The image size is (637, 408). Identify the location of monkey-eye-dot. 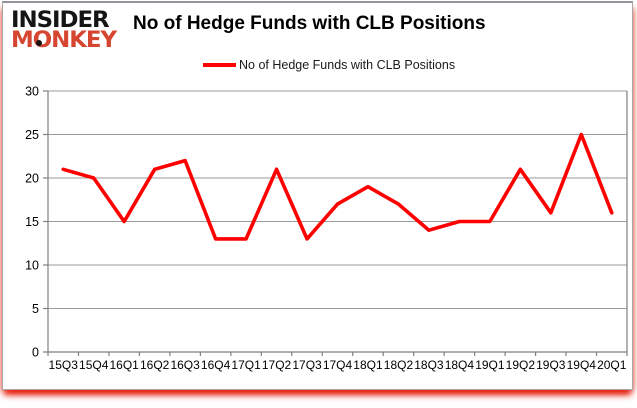
(39, 43).